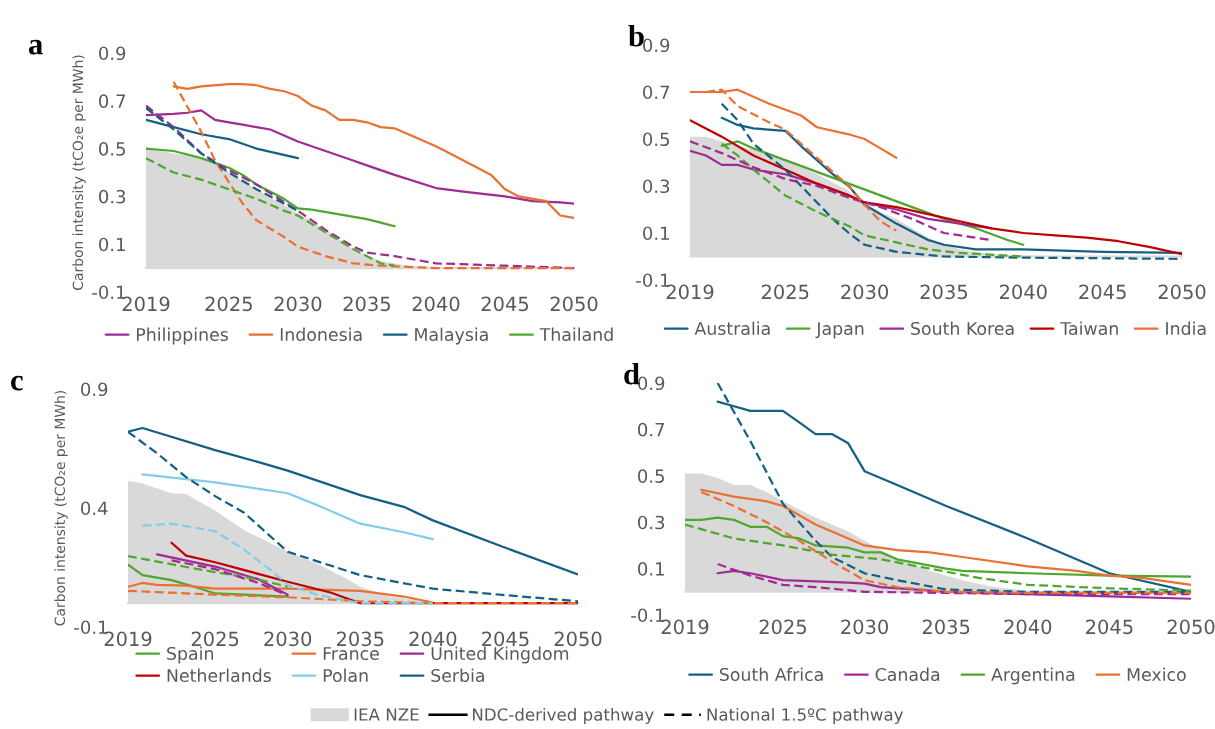 The width and height of the screenshot is (1215, 729). Describe the element at coordinates (182, 336) in the screenshot. I see `legend-label: Philippines` at that location.